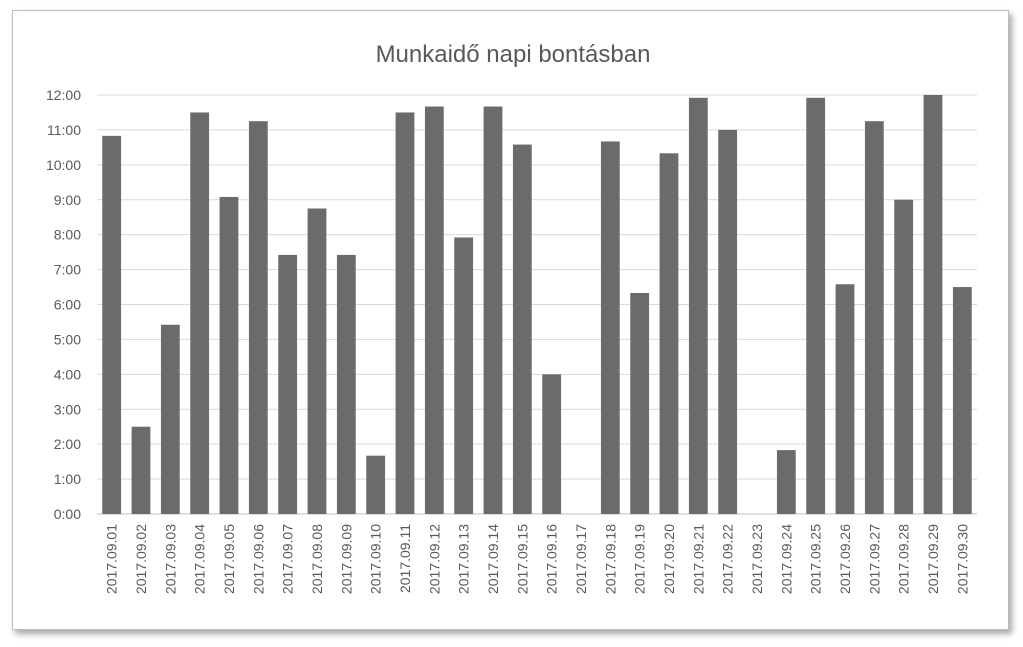 The image size is (1023, 647). What do you see at coordinates (112, 559) in the screenshot?
I see `x-tick-label: 2017.09.01` at bounding box center [112, 559].